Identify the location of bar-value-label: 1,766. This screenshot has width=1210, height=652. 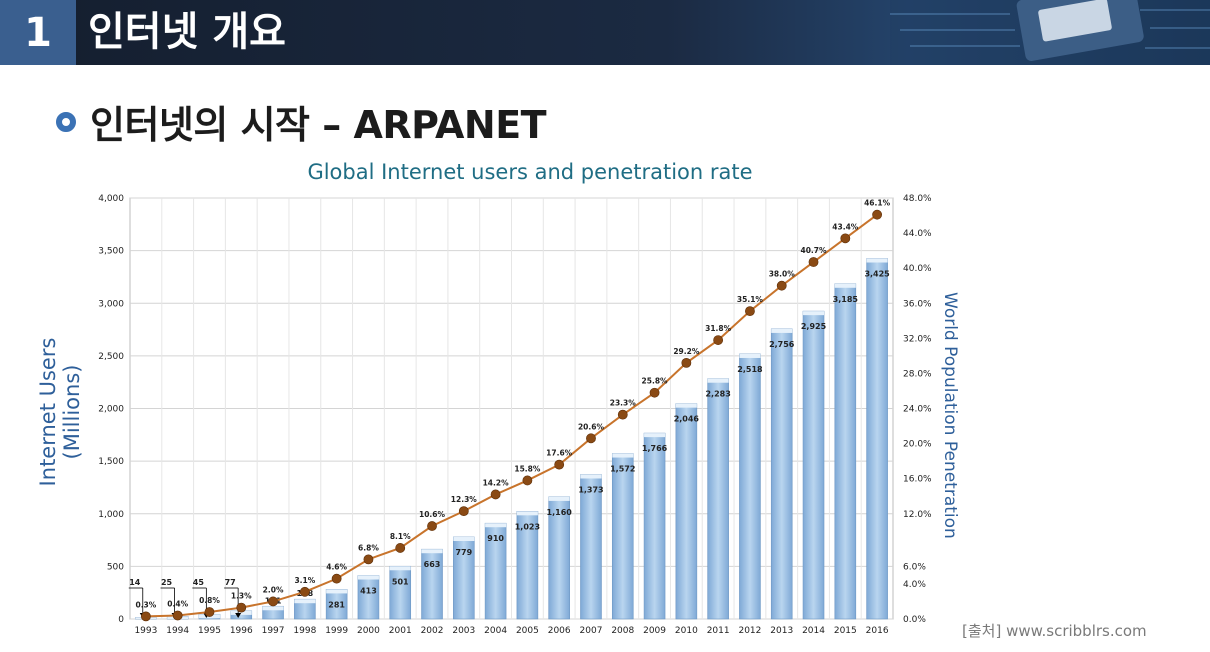
(655, 448).